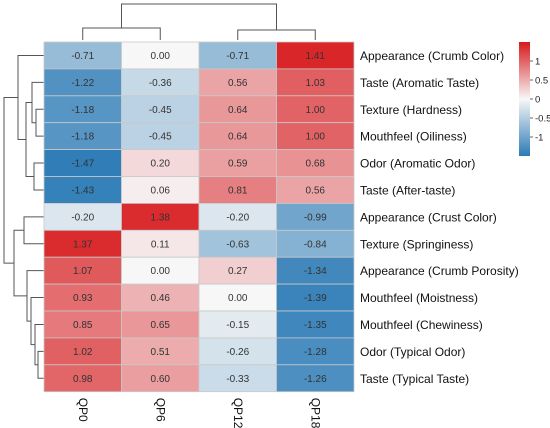 Image resolution: width=550 pixels, height=428 pixels. Describe the element at coordinates (412, 352) in the screenshot. I see `row-label: Odor (Typical Odor)` at that location.